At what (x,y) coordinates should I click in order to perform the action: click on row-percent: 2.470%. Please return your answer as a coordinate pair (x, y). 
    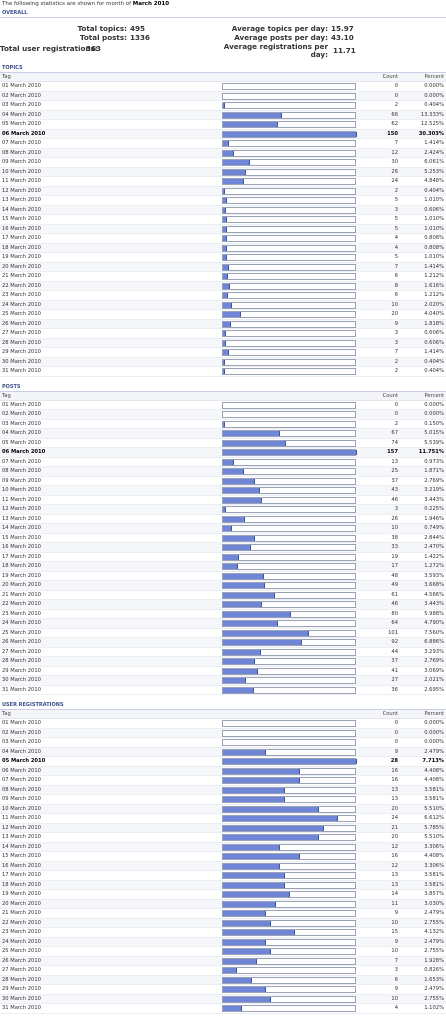
    Looking at the image, I should click on (434, 547).